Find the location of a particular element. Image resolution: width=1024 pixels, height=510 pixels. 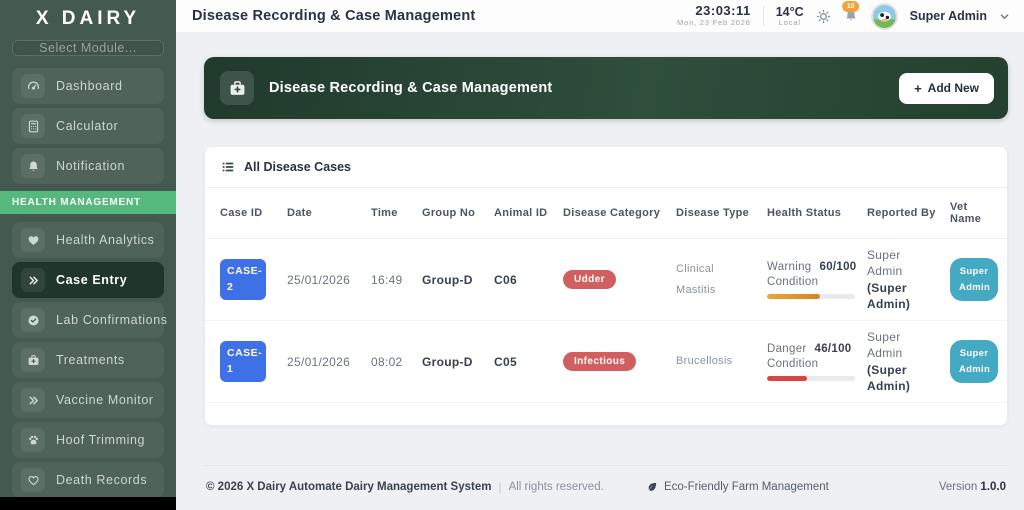

version-text: Version 1.0.0 is located at coordinates (972, 487).